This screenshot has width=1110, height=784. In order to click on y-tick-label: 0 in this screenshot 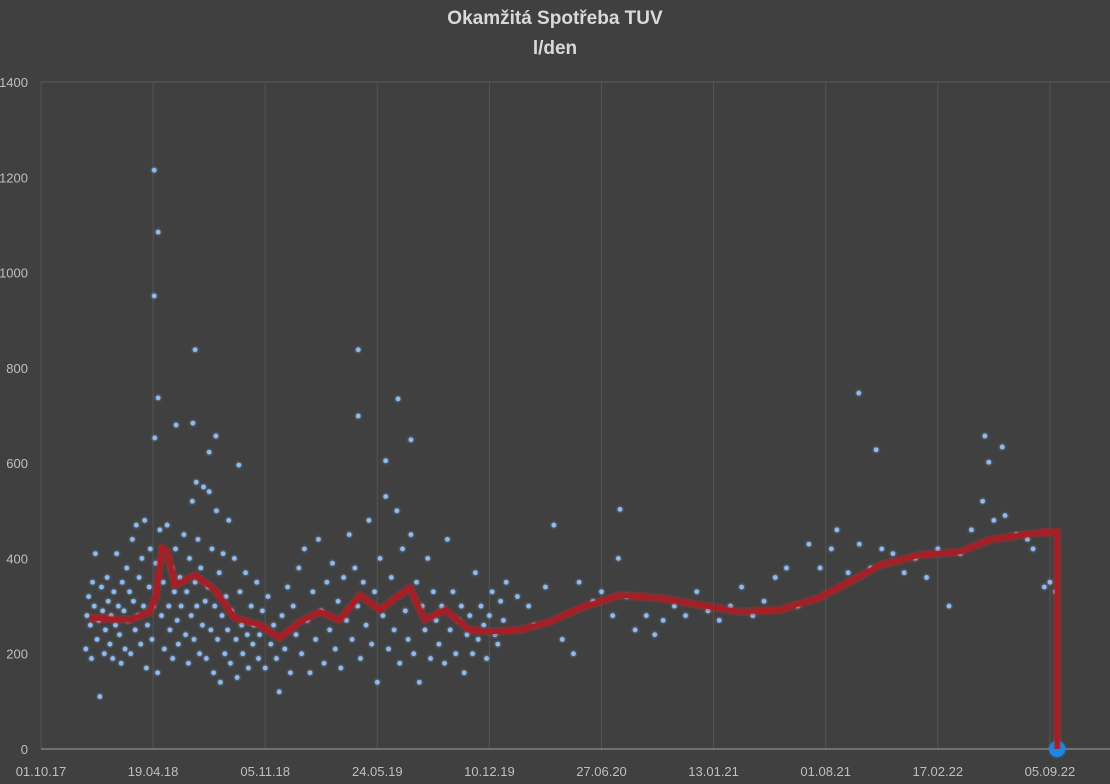, I will do `click(24, 749)`.